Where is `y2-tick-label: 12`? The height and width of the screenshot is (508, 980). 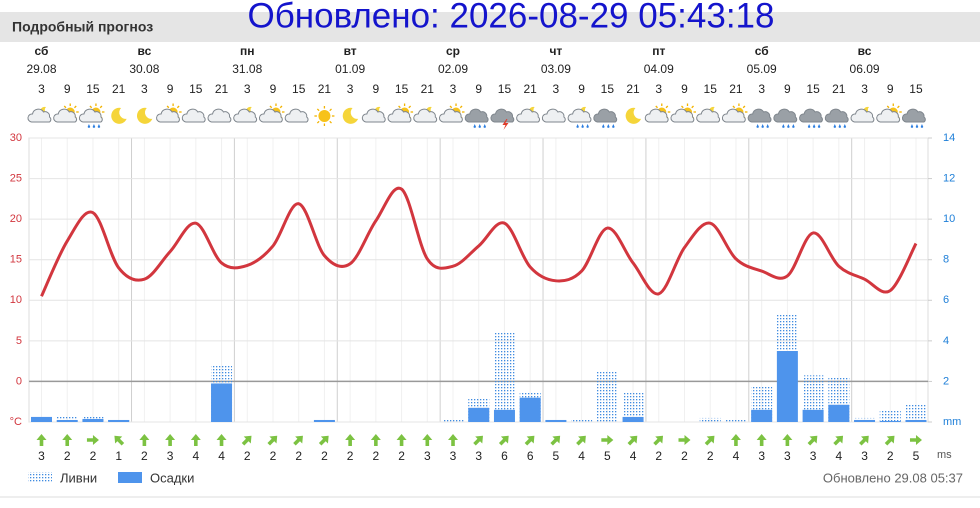
y2-tick-label: 12 is located at coordinates (949, 178).